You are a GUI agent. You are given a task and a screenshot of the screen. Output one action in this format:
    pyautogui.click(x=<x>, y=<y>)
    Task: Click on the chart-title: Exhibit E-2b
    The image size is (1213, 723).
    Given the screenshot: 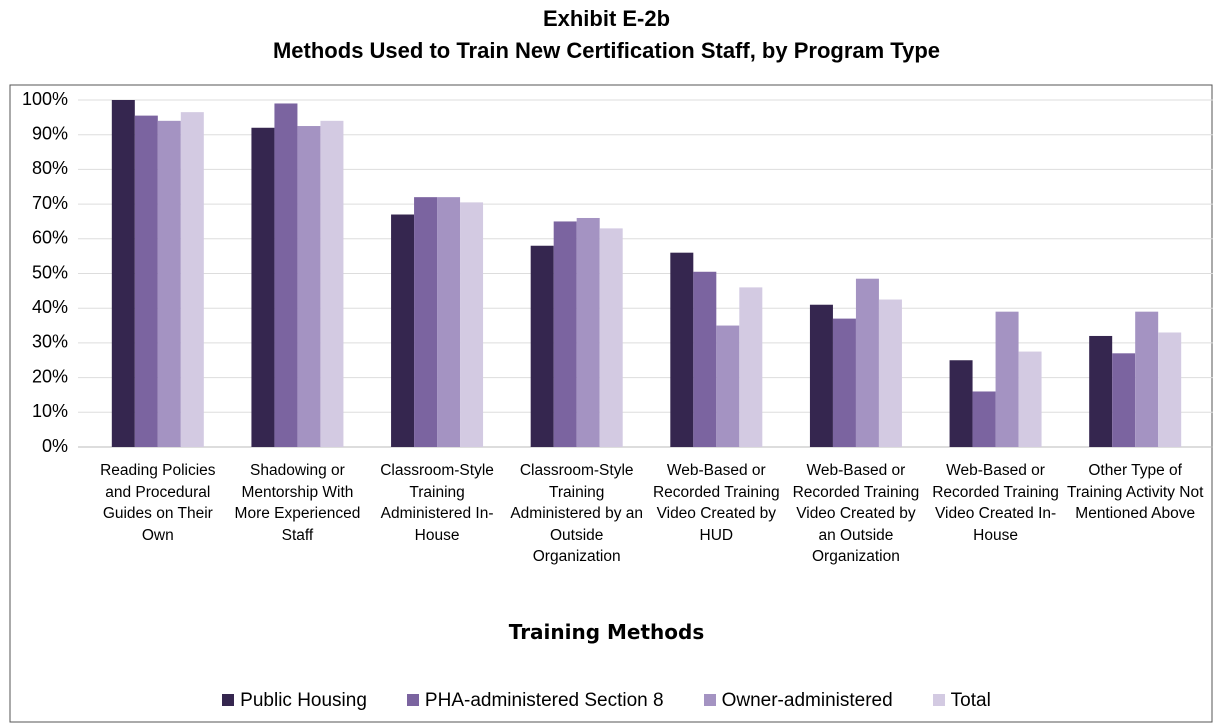 What is the action you would take?
    pyautogui.click(x=606, y=18)
    